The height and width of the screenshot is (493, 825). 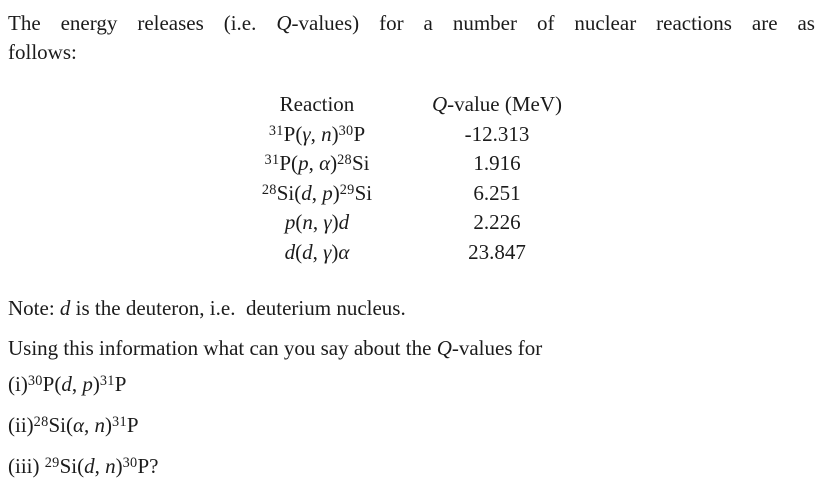 I want to click on table-row: 31P(γ, n)30P -12.313, so click(x=526, y=135).